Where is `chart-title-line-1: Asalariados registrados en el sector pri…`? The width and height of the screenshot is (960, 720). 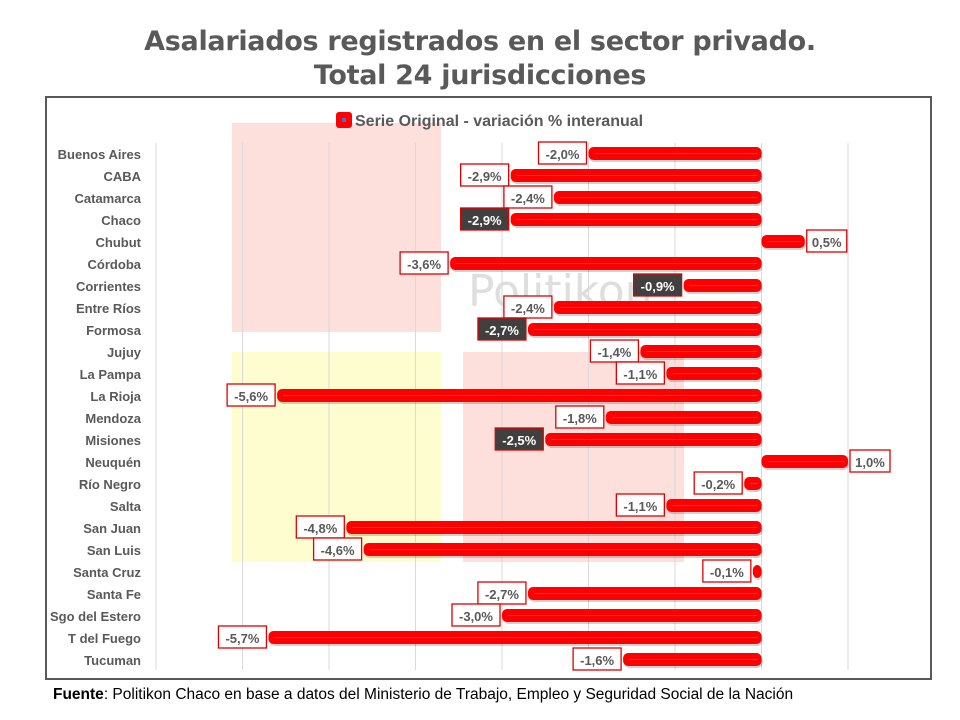 chart-title-line-1: Asalariados registrados en el sector pri… is located at coordinates (480, 41).